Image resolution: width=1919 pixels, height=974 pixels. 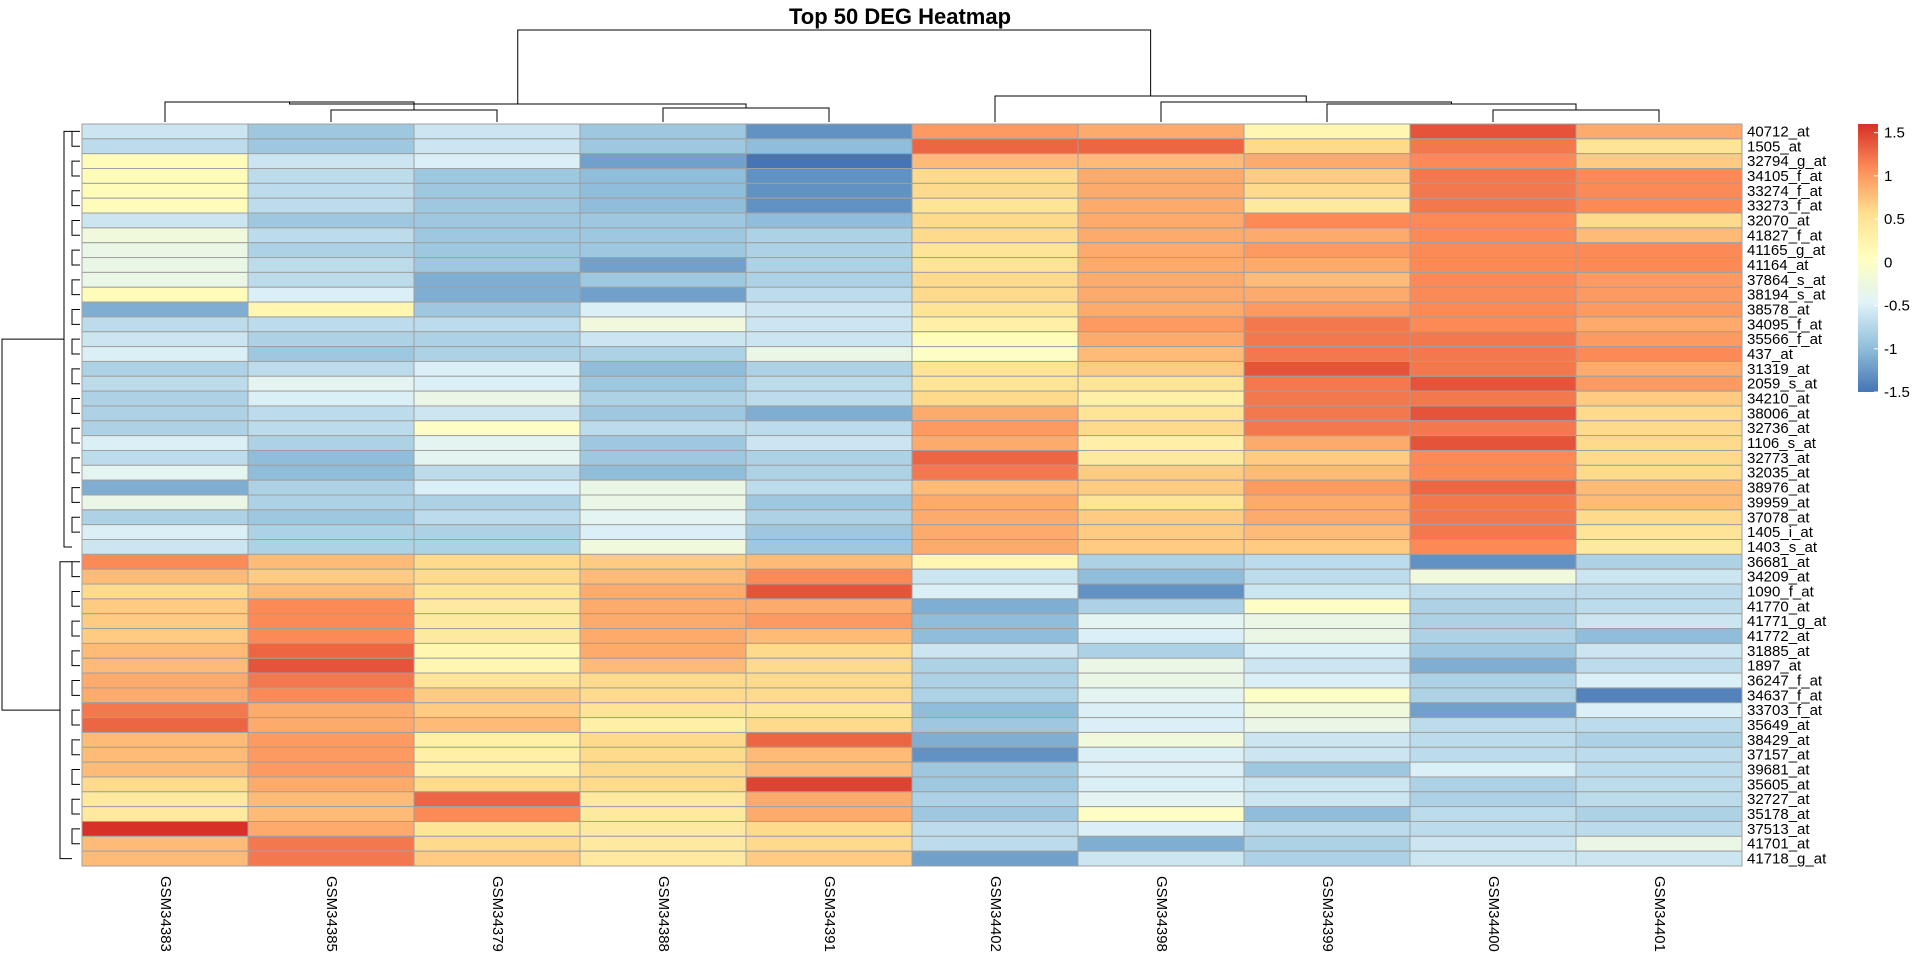 I want to click on column-label: GSM34385, so click(x=331, y=914).